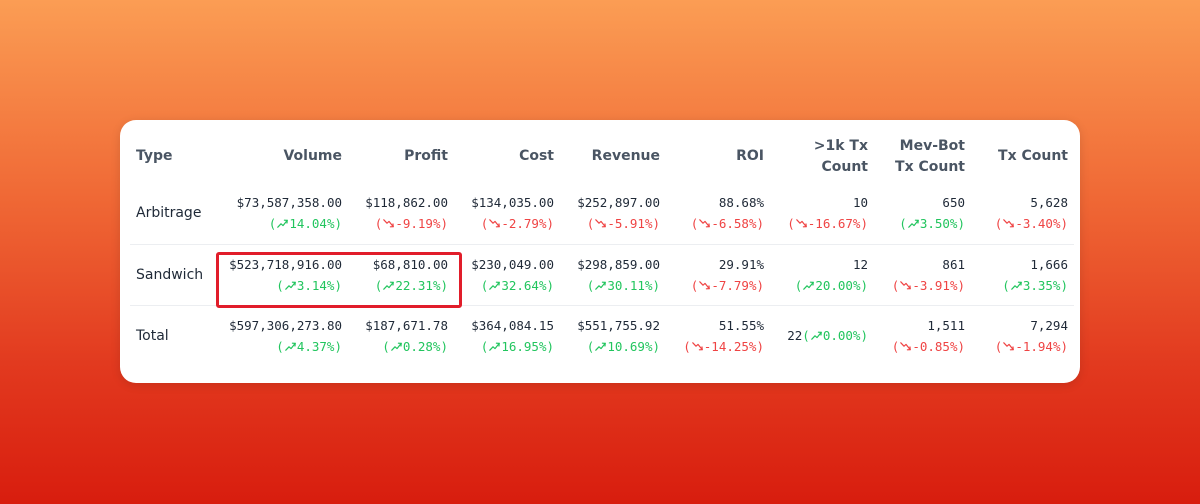 The image size is (1200, 504). Describe the element at coordinates (282, 335) in the screenshot. I see `cell-volume: $597,306,273.80 (4.37%)` at that location.